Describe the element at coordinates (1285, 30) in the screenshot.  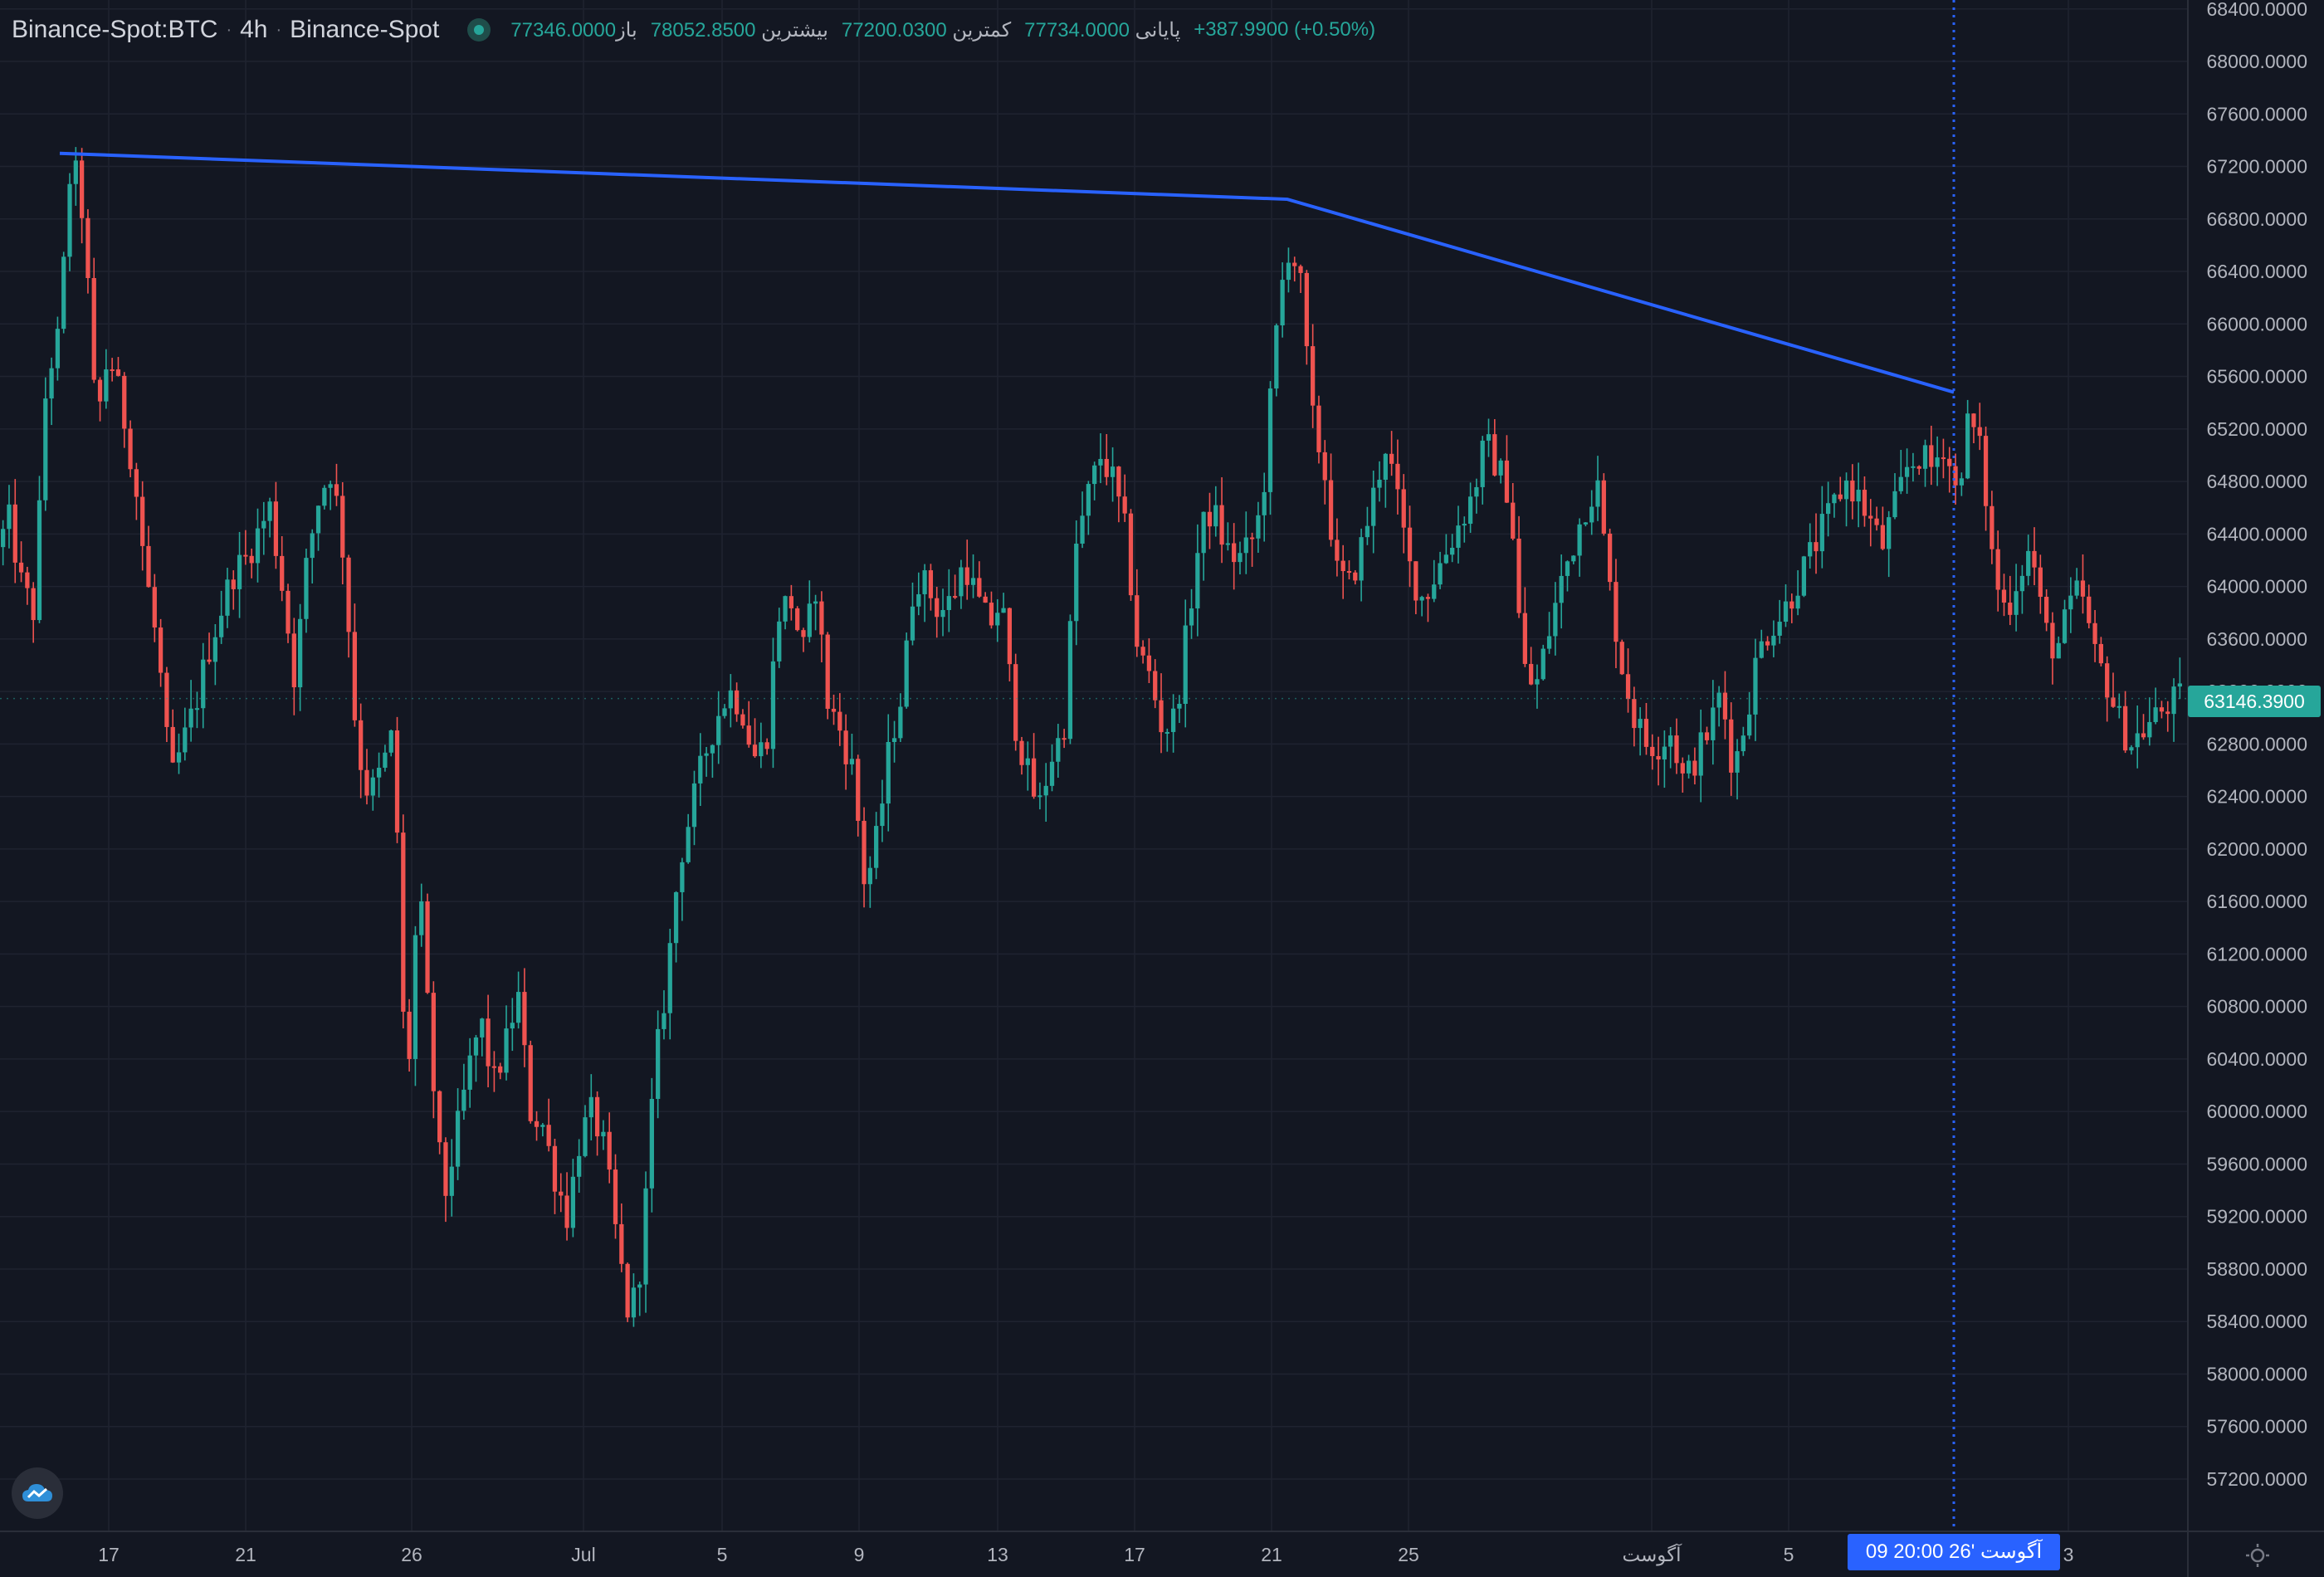
I see `change-value: +387.9900 (+0.50%)` at that location.